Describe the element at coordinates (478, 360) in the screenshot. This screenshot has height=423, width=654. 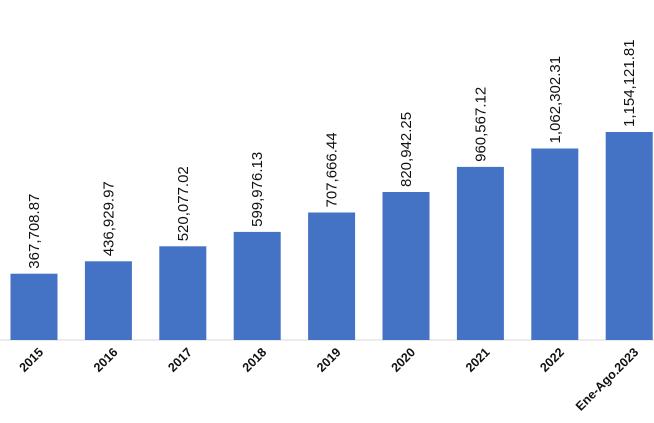
I see `x-tick-label: 2021` at that location.